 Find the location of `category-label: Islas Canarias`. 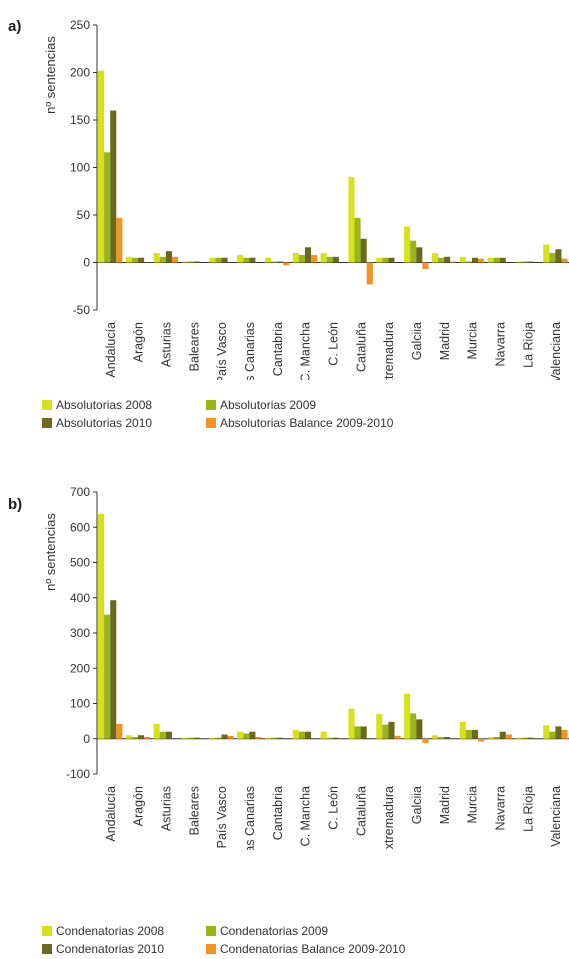

category-label: Islas Canarias is located at coordinates (250, 818).